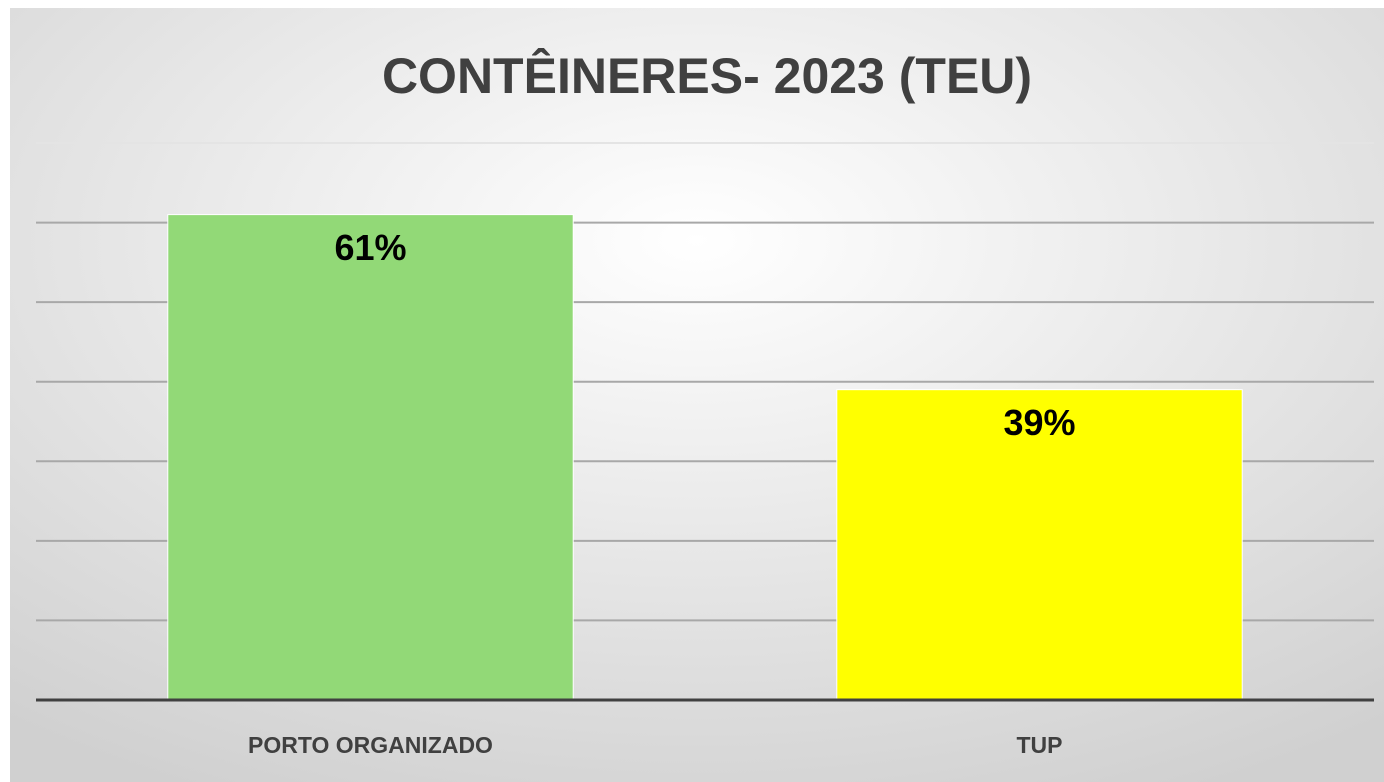 This screenshot has height=782, width=1384. What do you see at coordinates (370, 745) in the screenshot?
I see `x-tick-label: PORTO ORGANIZADO` at bounding box center [370, 745].